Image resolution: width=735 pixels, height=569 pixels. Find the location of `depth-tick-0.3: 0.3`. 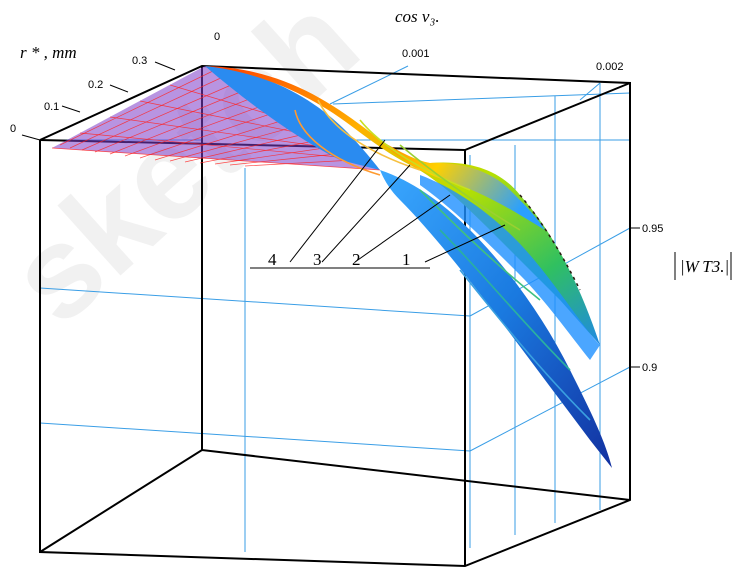

depth-tick-0.3: 0.3 is located at coordinates (139, 61).